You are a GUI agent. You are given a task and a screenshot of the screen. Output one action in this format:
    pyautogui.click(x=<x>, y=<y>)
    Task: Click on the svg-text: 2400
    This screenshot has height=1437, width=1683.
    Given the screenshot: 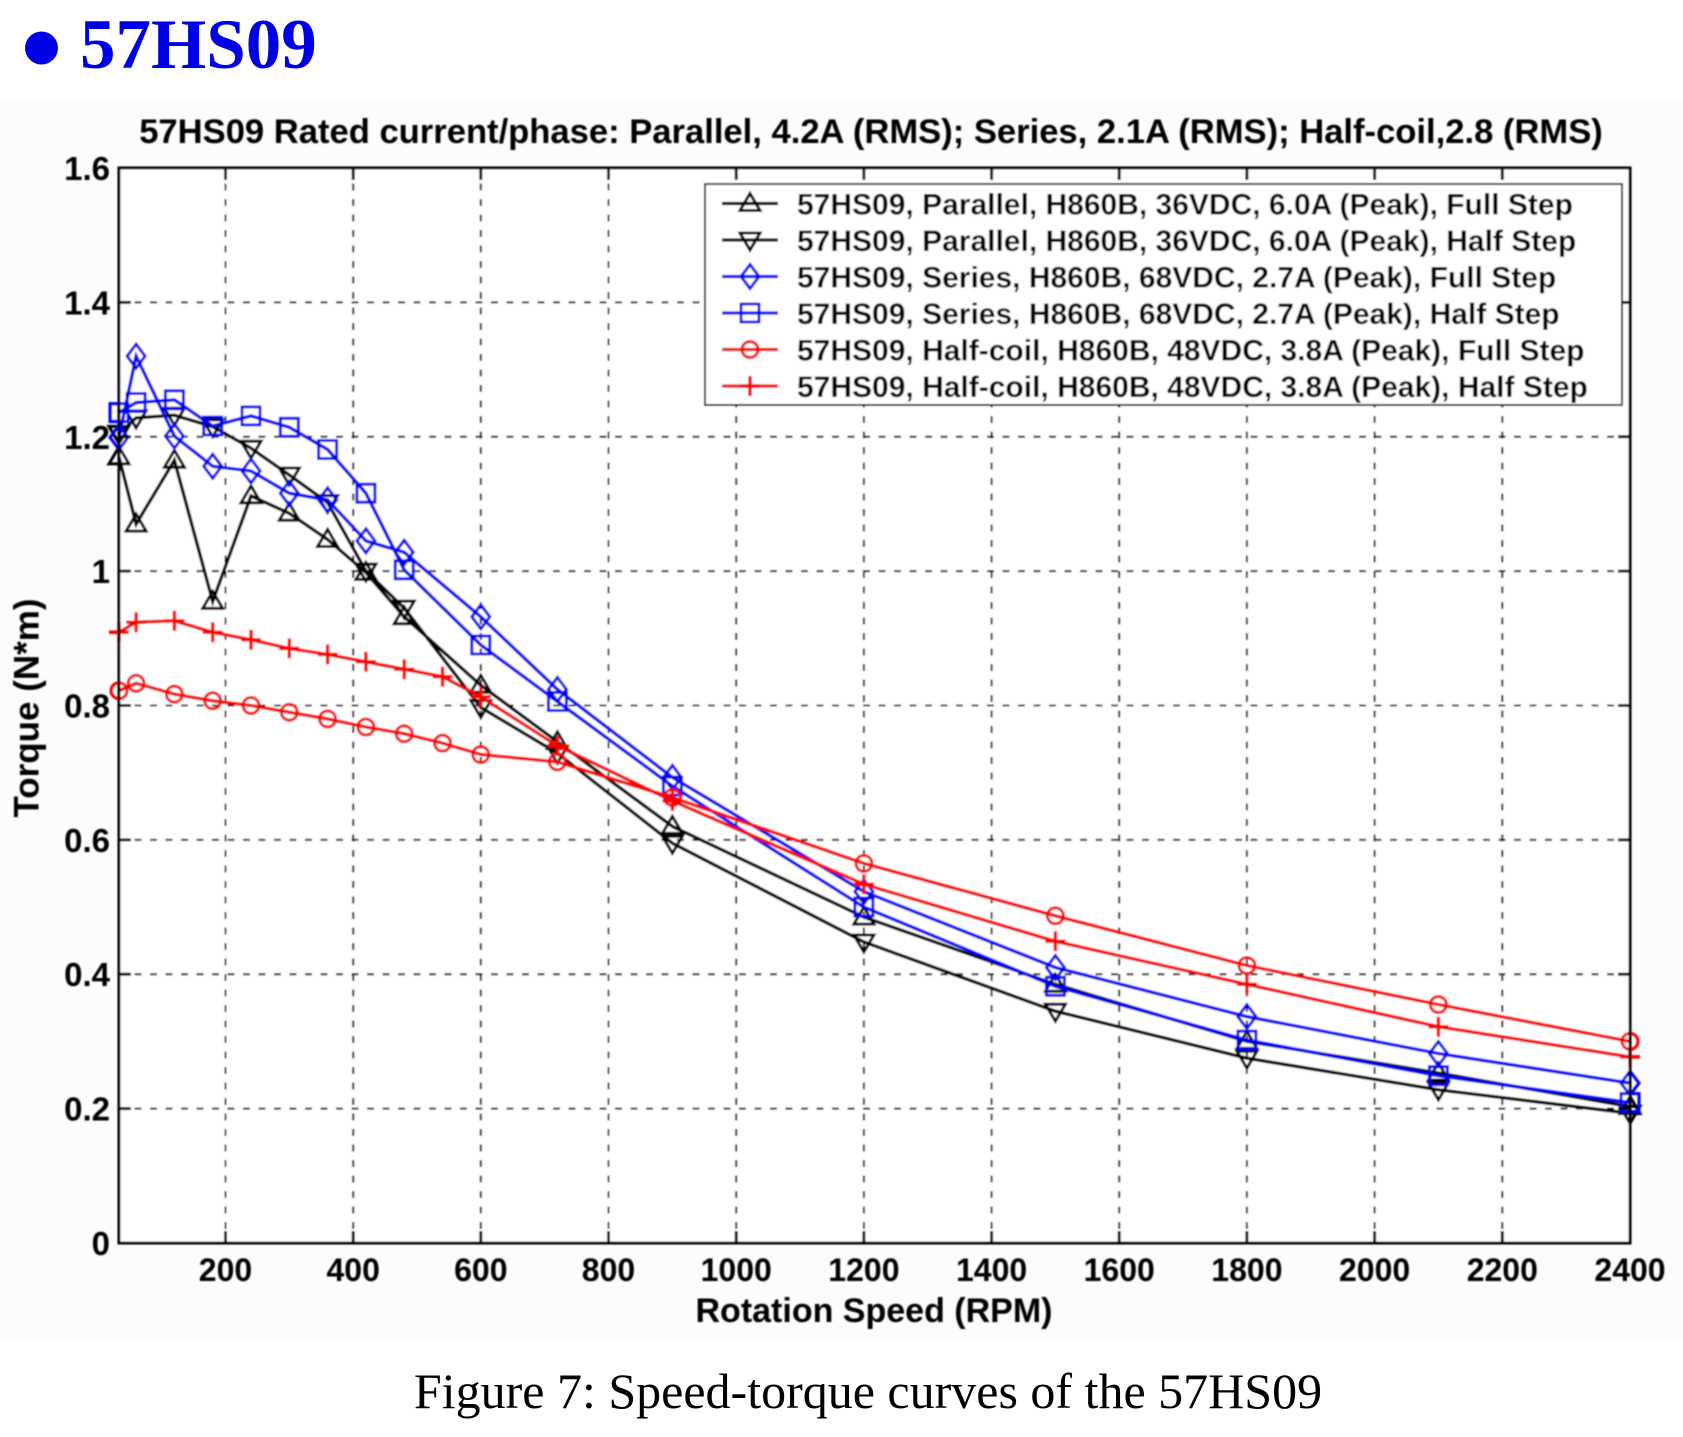 What is the action you would take?
    pyautogui.click(x=1629, y=1270)
    